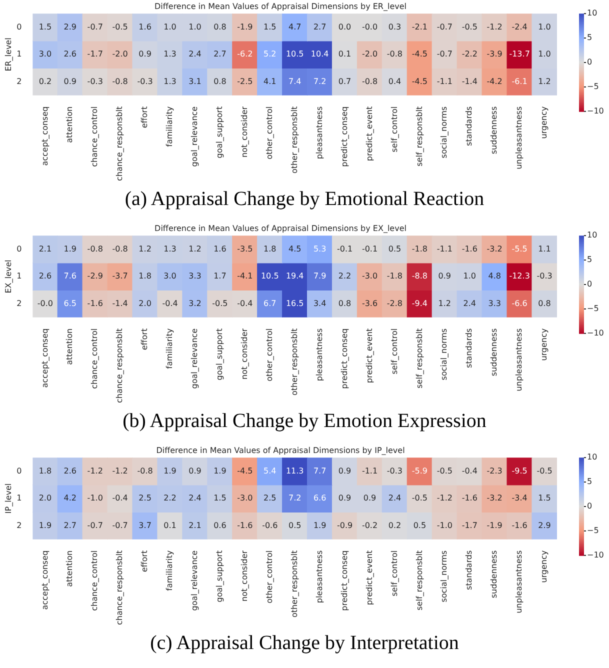 This screenshot has width=609, height=668. I want to click on data-label: -3.0, so click(370, 276).